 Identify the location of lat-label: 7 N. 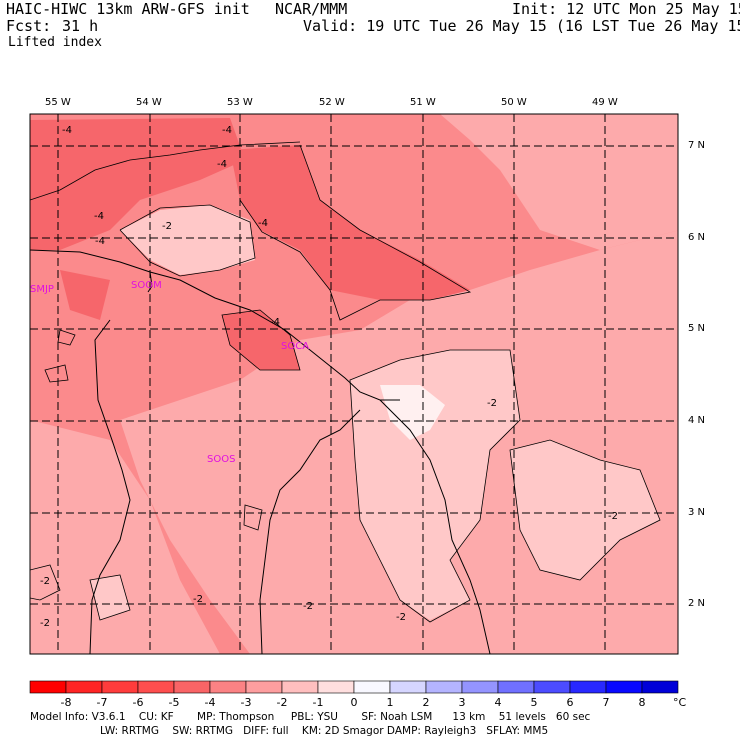
(697, 145).